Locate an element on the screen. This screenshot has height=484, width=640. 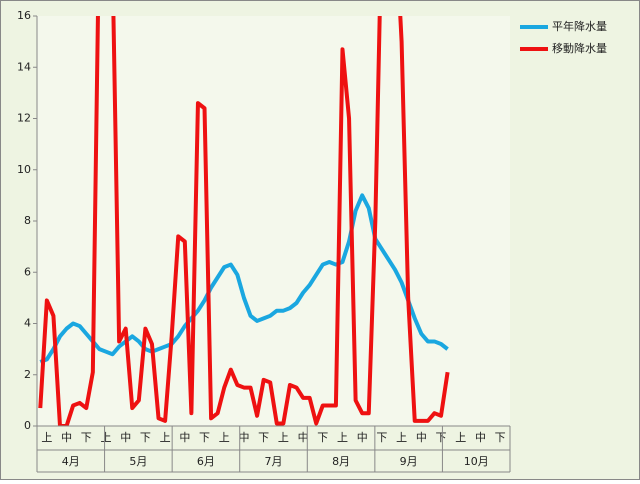
y-tick-label: 0 is located at coordinates (27, 425).